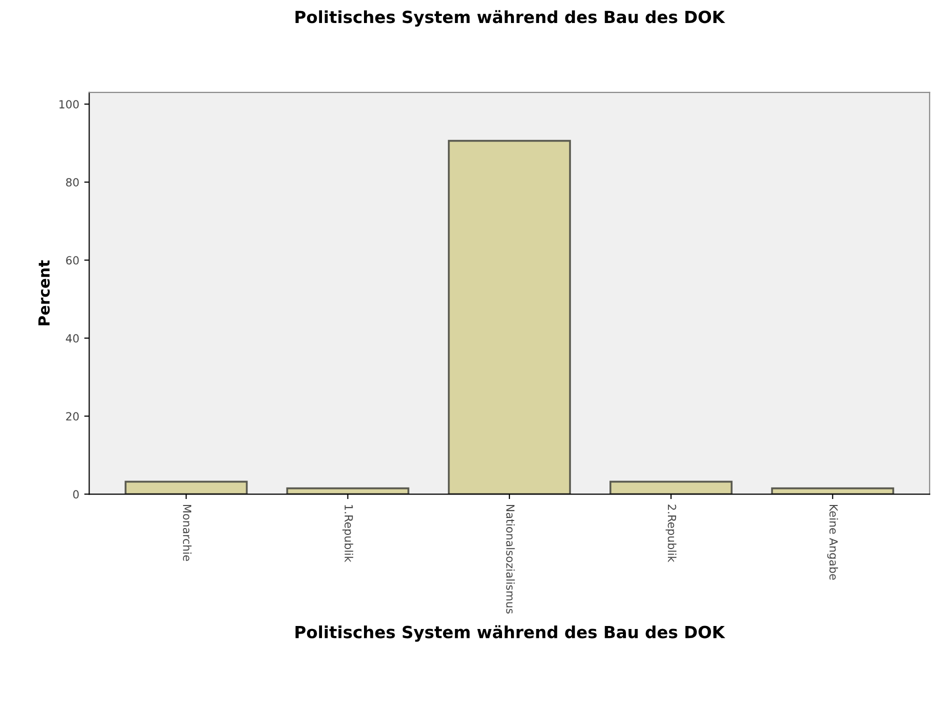 The height and width of the screenshot is (711, 939). I want to click on y-tick-label: 80, so click(72, 182).